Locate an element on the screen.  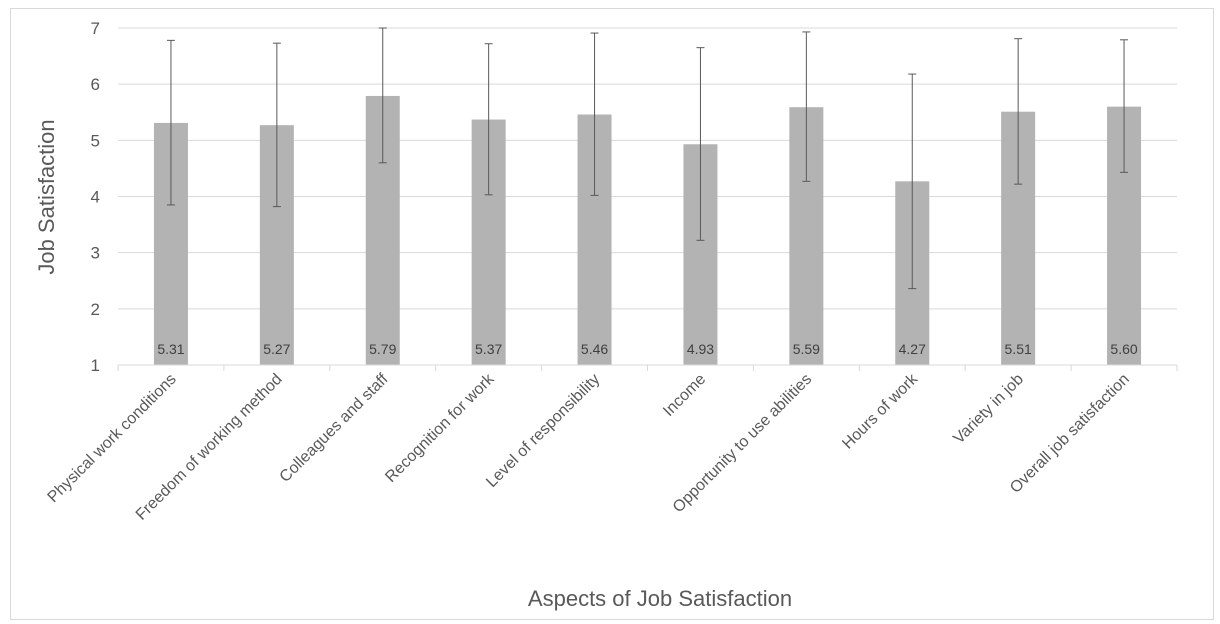
y-tick-label: 6 is located at coordinates (95, 84).